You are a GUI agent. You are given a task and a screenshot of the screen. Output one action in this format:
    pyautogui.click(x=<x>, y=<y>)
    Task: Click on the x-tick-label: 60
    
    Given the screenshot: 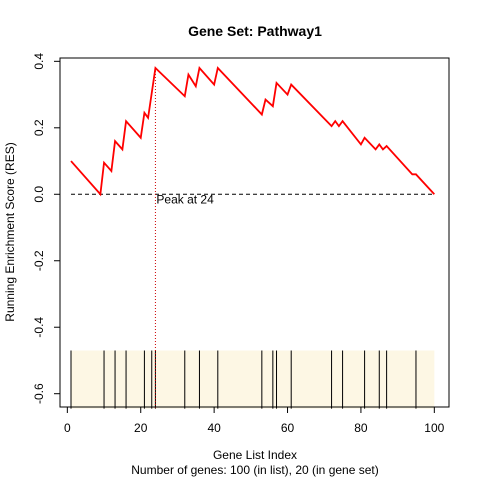 What is the action you would take?
    pyautogui.click(x=288, y=428)
    